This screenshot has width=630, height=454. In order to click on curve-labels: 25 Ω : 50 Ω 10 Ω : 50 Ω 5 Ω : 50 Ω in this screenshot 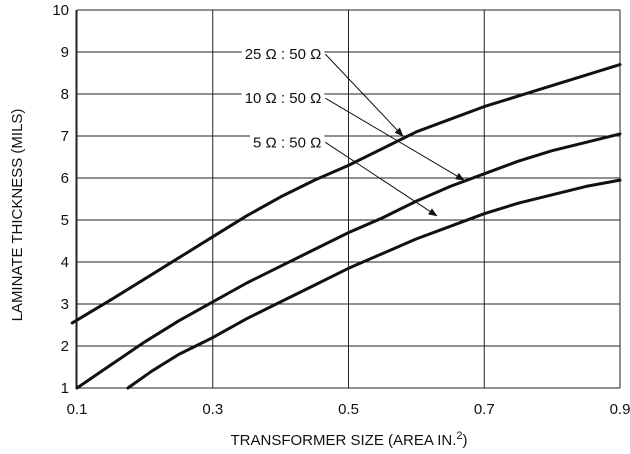, I will do `click(353, 131)`.